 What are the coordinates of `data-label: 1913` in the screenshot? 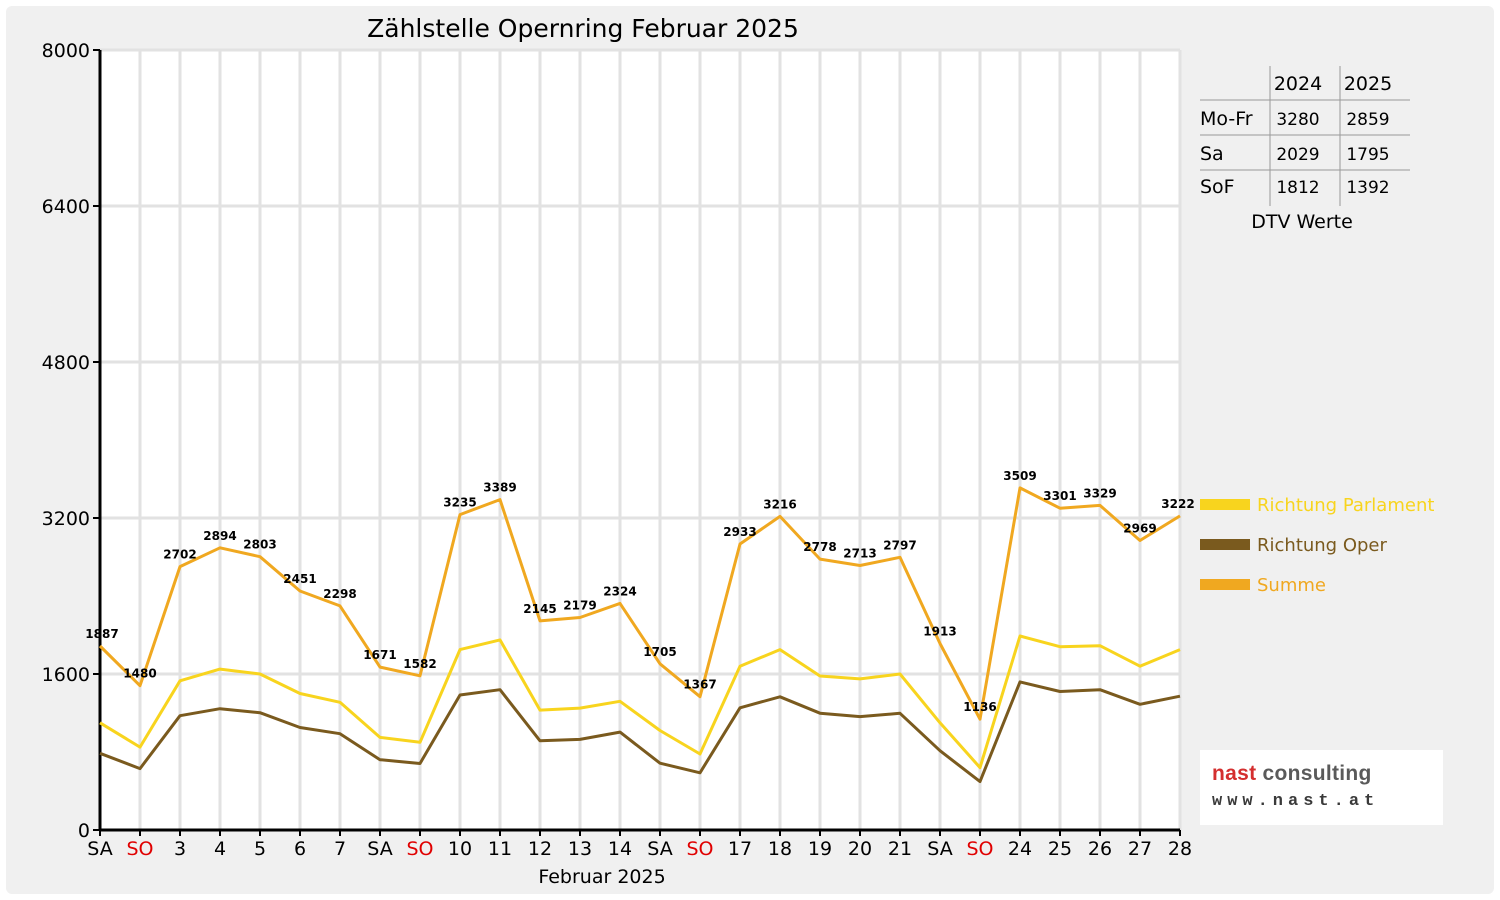 It's located at (939, 631).